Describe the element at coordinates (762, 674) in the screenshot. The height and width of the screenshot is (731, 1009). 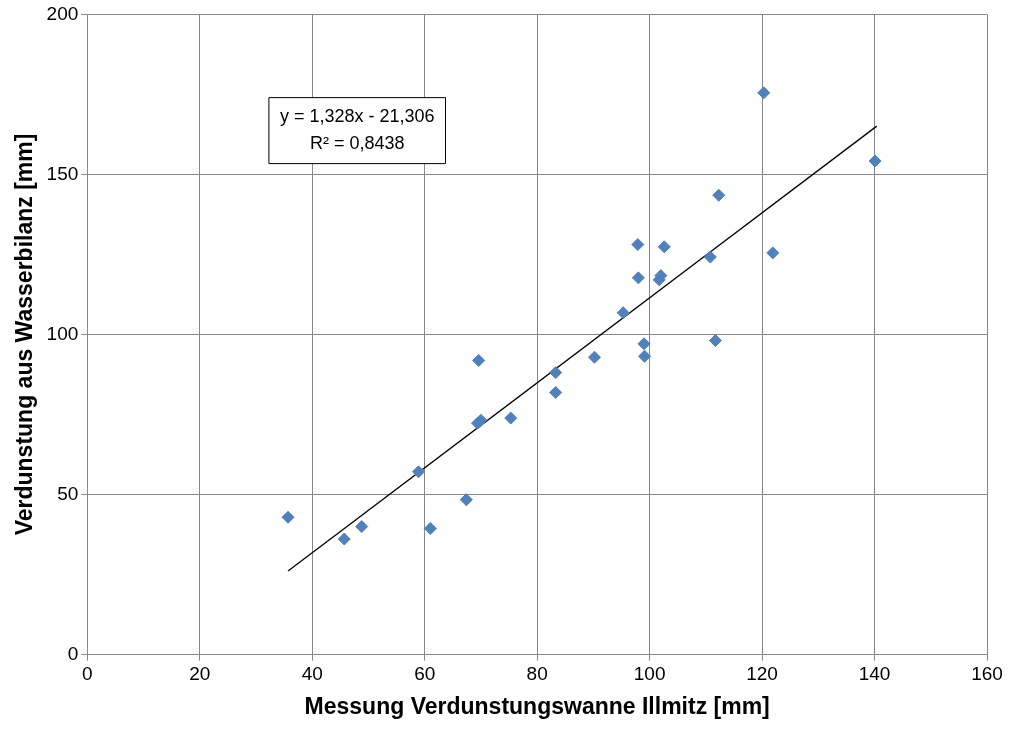
I see `x-tick-label: 120` at that location.